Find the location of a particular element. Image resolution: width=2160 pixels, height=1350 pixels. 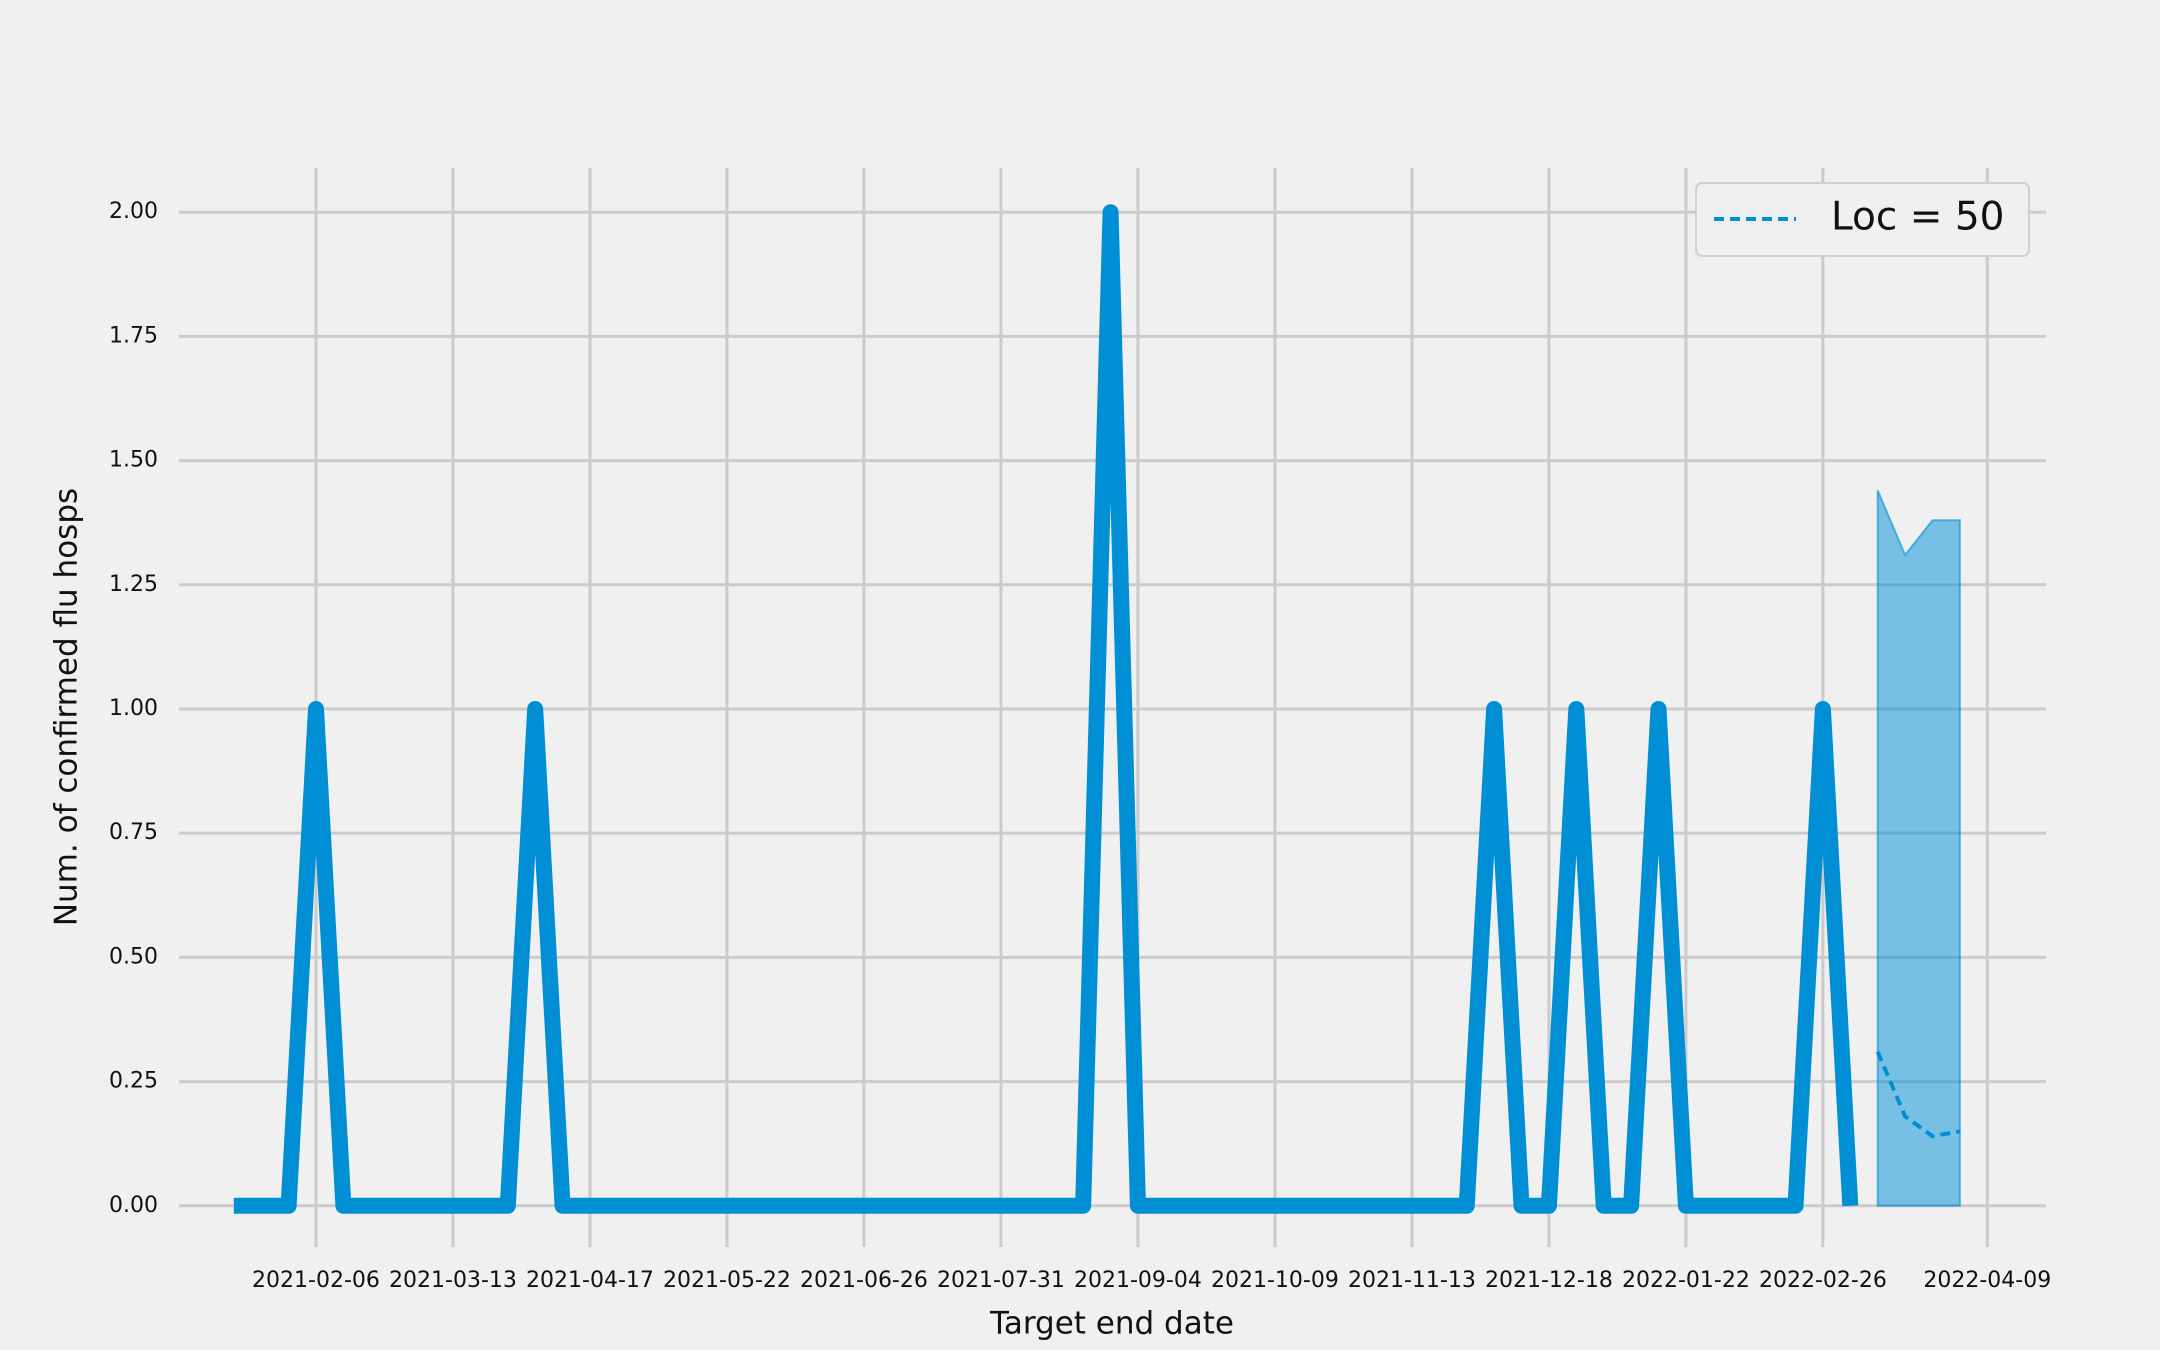

y-tick-label: 1.50 is located at coordinates (133, 460).